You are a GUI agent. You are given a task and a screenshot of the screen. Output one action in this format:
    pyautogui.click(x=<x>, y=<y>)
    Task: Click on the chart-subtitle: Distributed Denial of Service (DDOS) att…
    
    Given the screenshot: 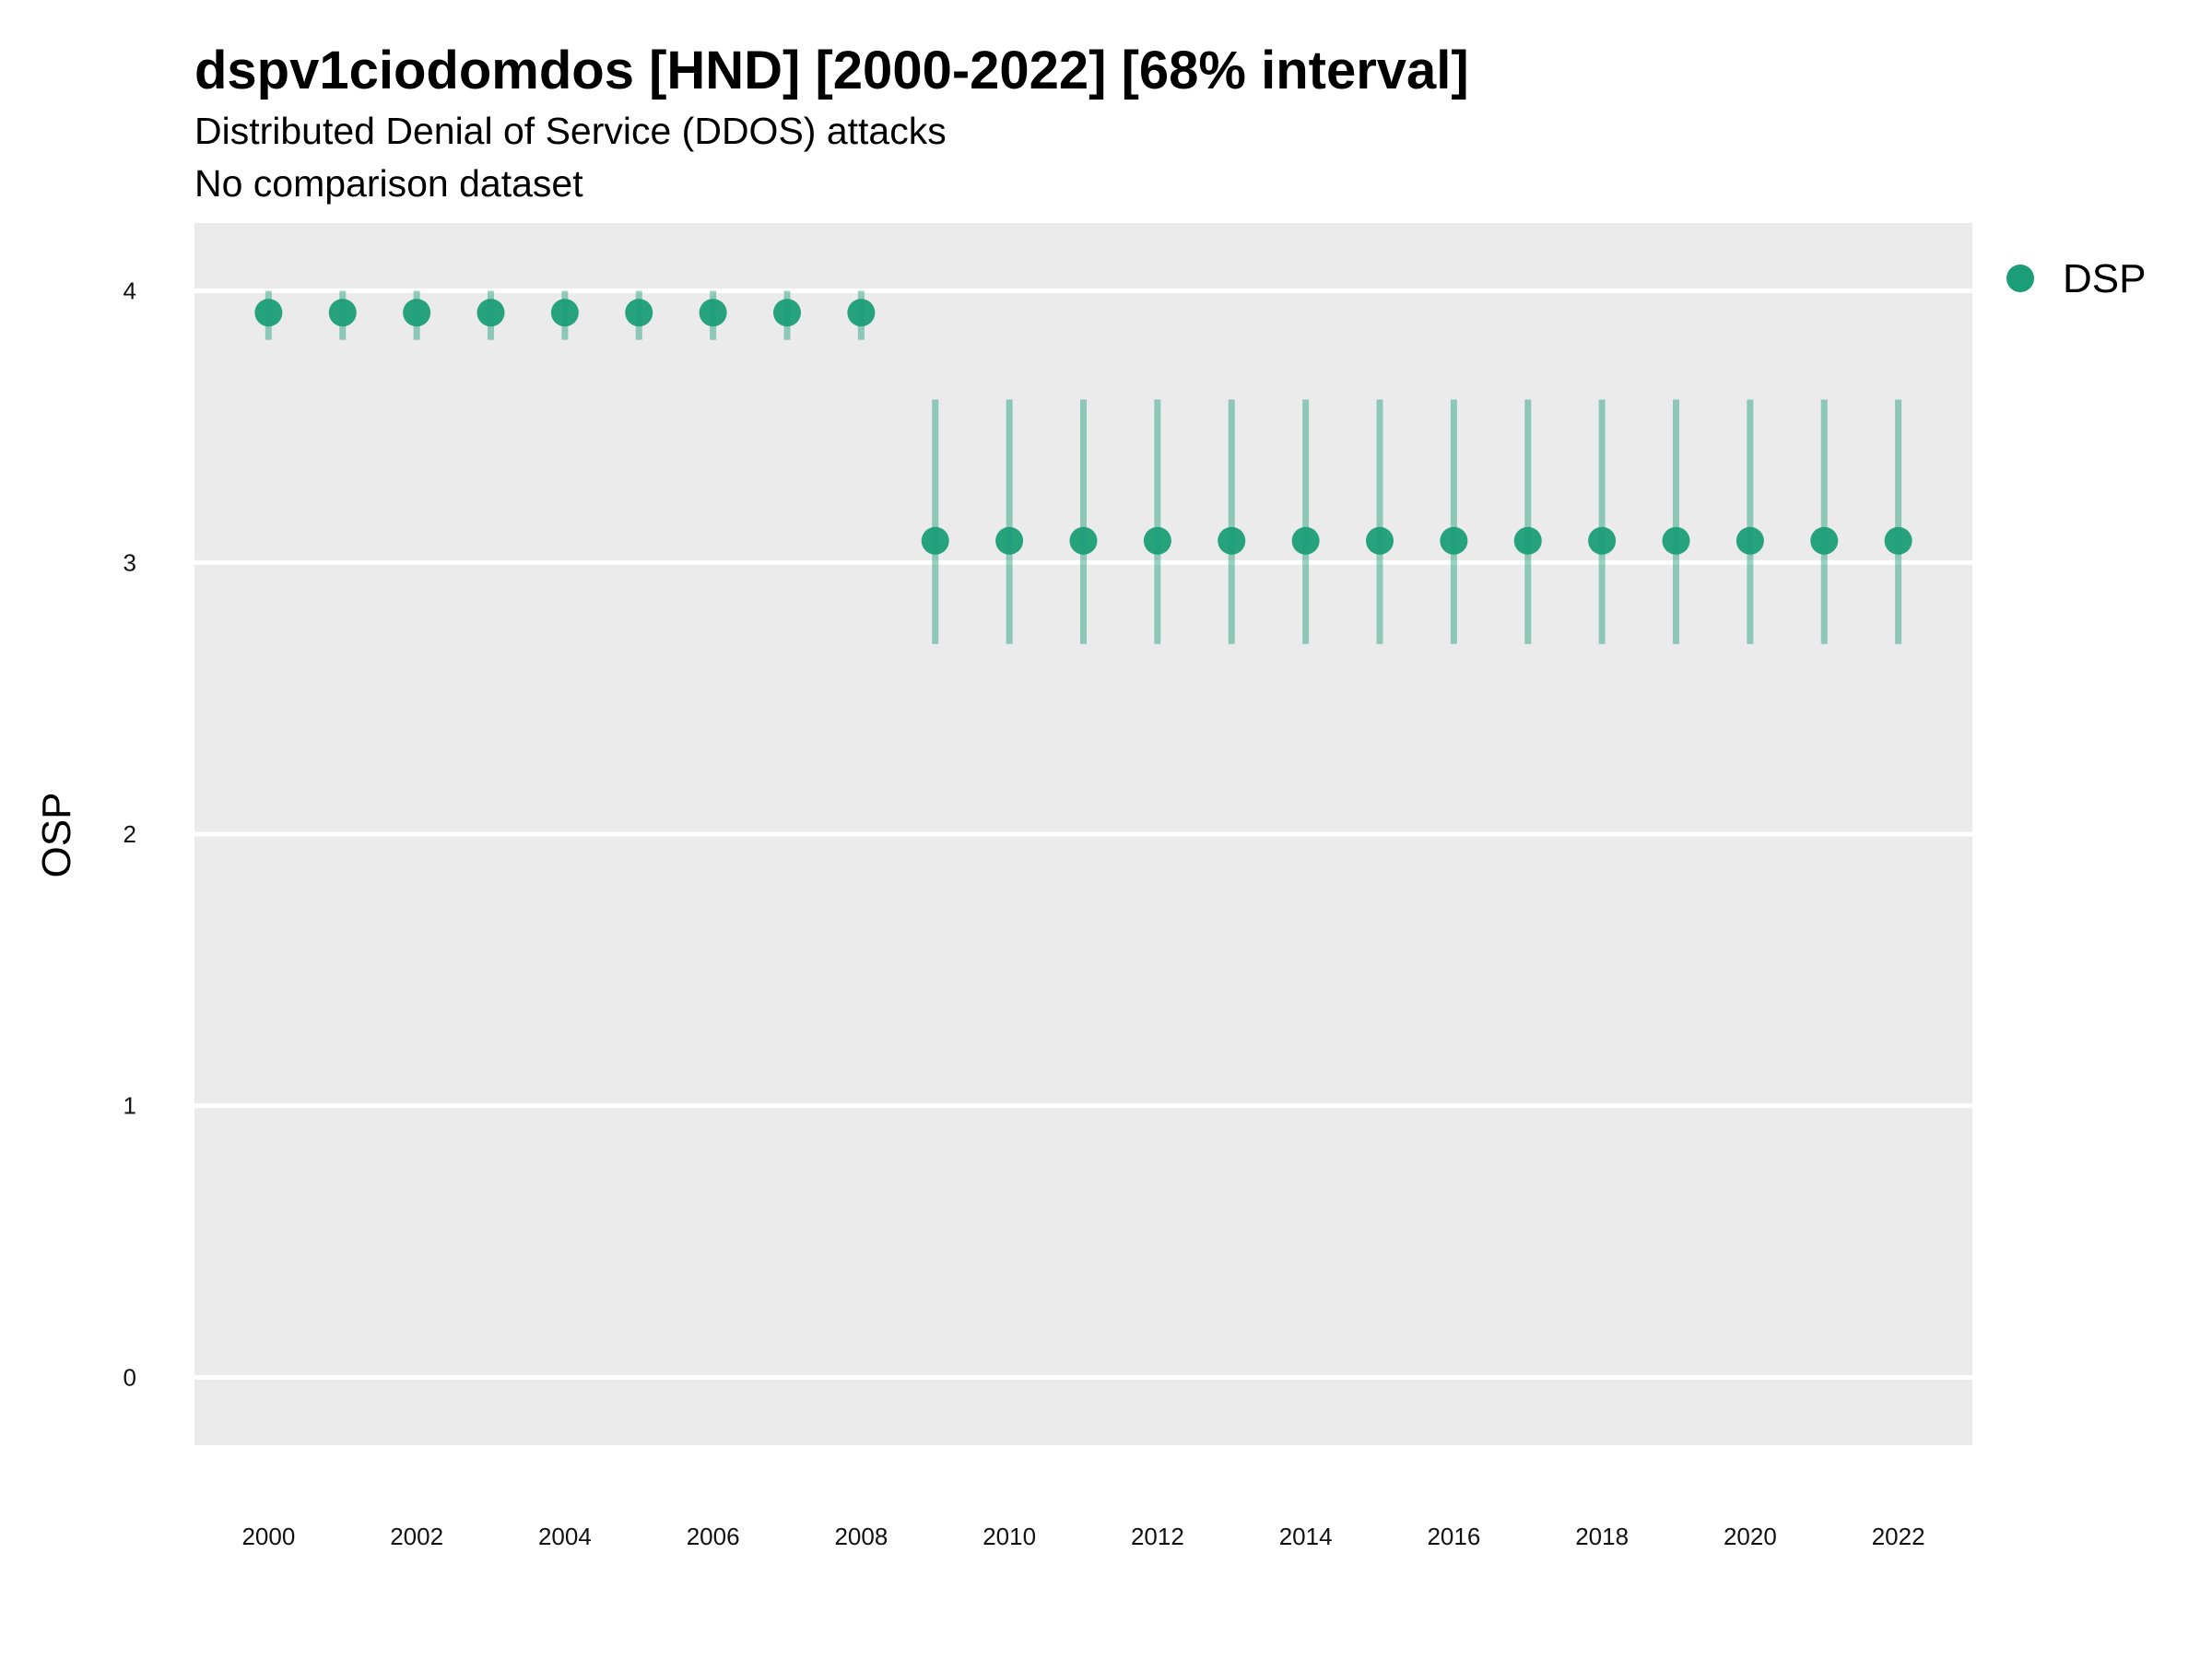 What is the action you would take?
    pyautogui.click(x=570, y=131)
    